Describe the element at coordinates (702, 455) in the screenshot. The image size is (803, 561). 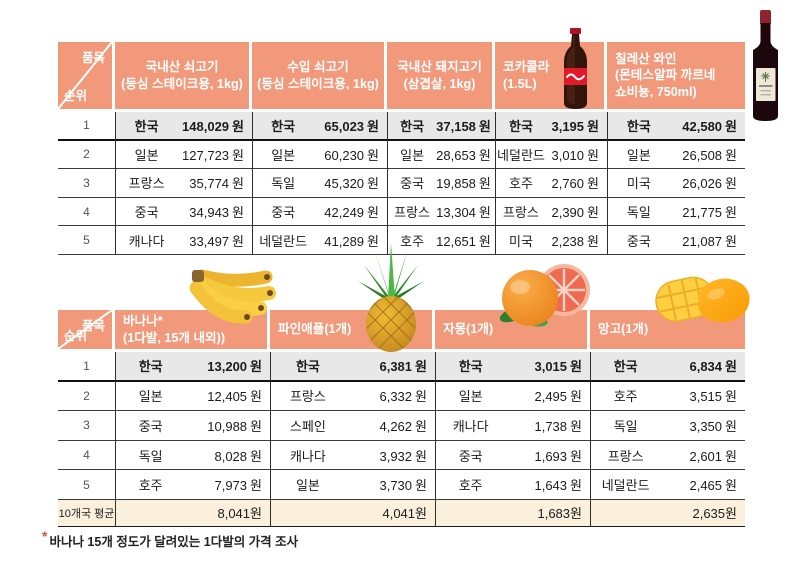
I see `price: 2,601 원` at that location.